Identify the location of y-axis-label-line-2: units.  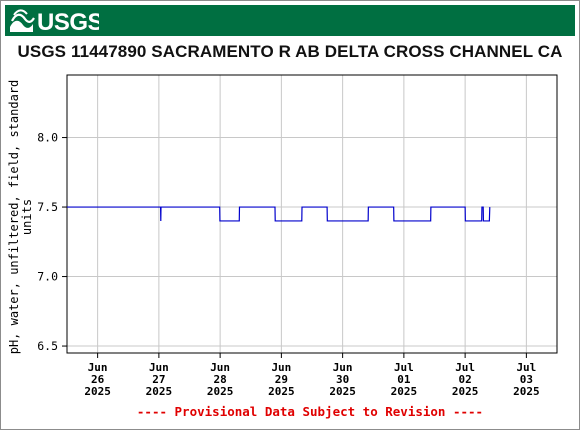
(27, 217).